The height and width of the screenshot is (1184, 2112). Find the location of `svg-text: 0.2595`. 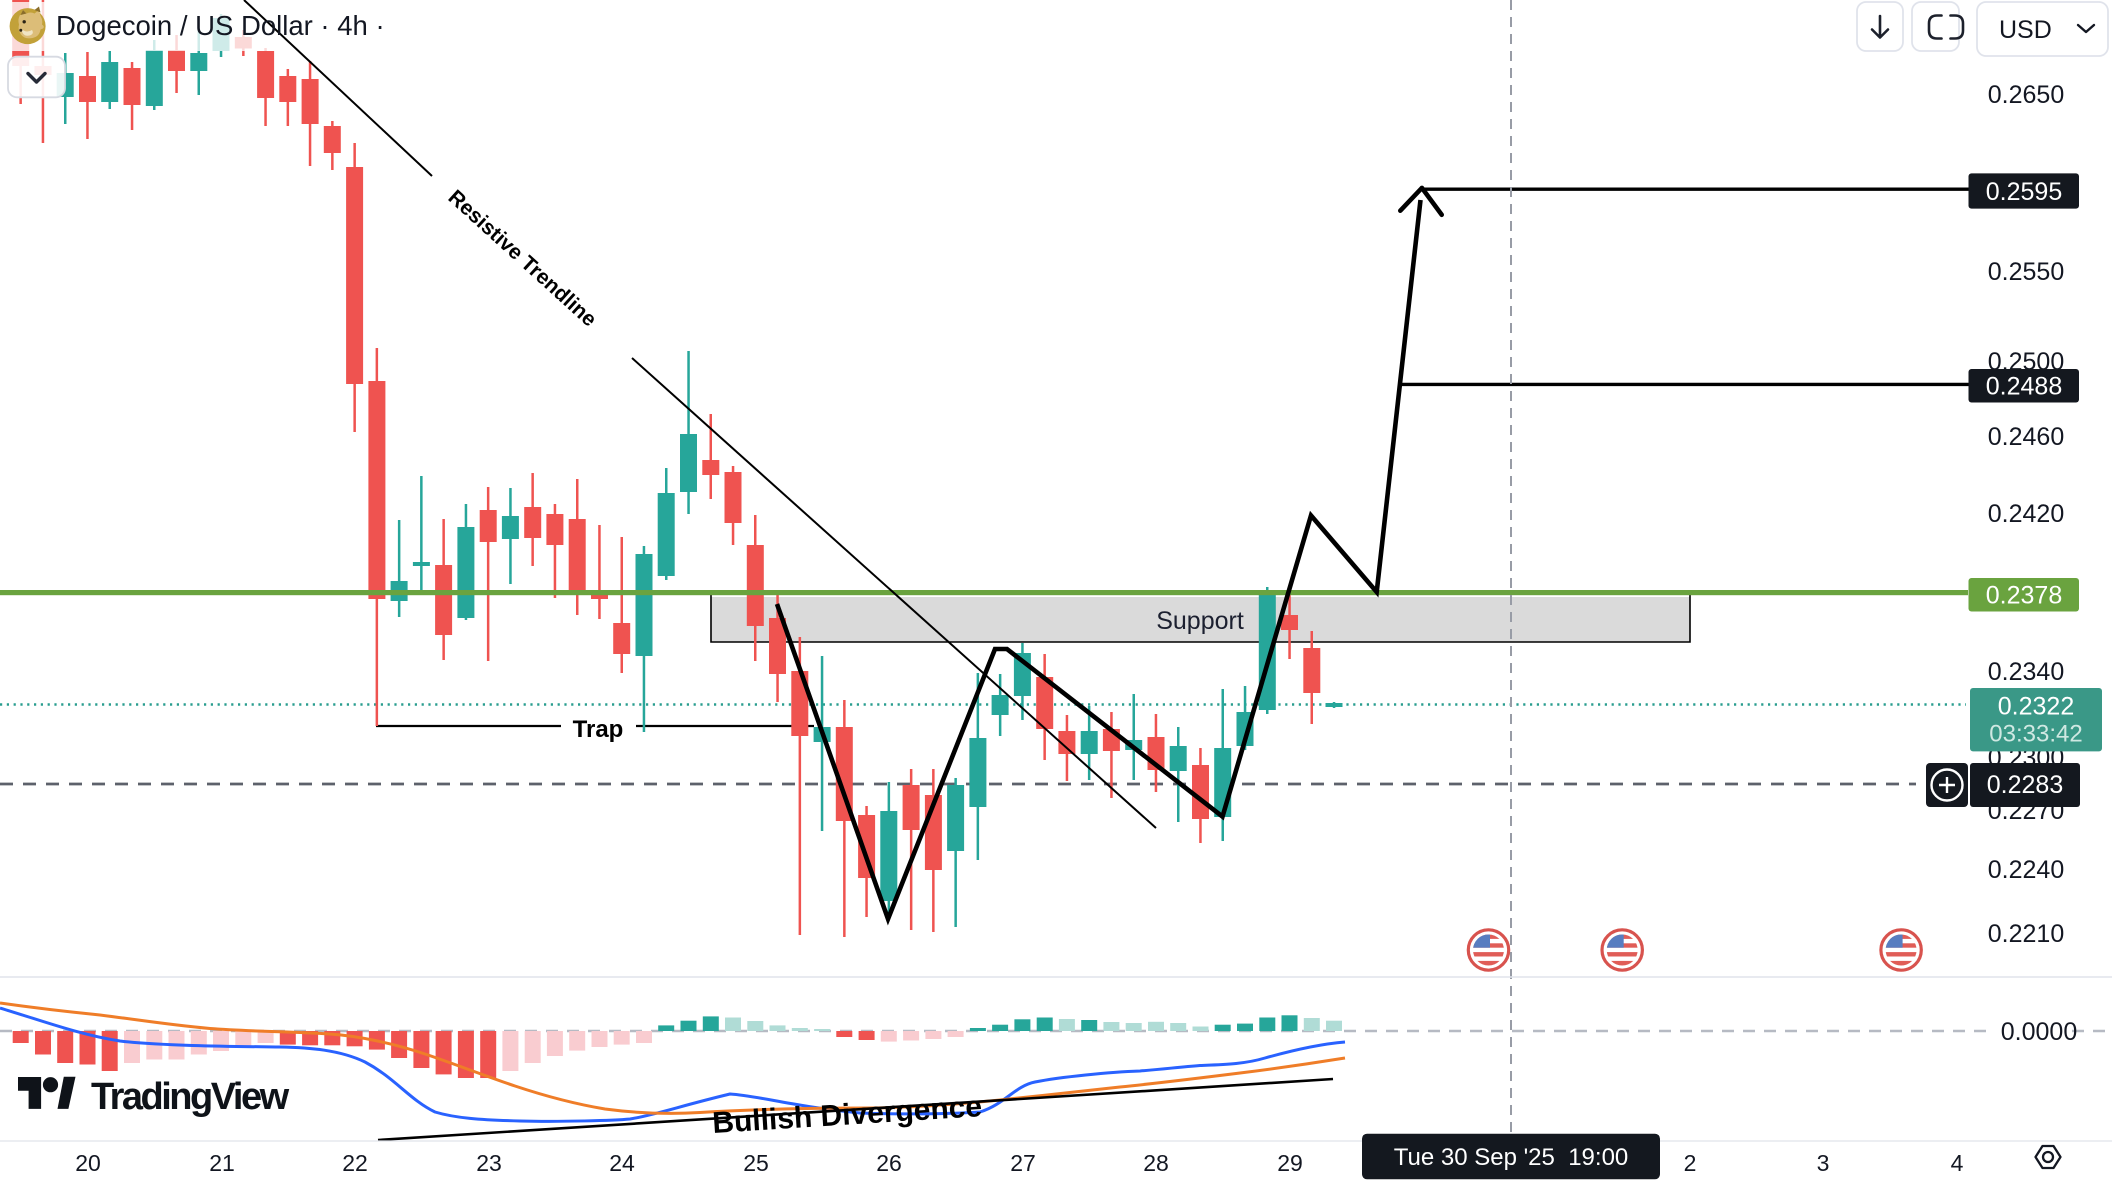

svg-text: 0.2595 is located at coordinates (2024, 192).